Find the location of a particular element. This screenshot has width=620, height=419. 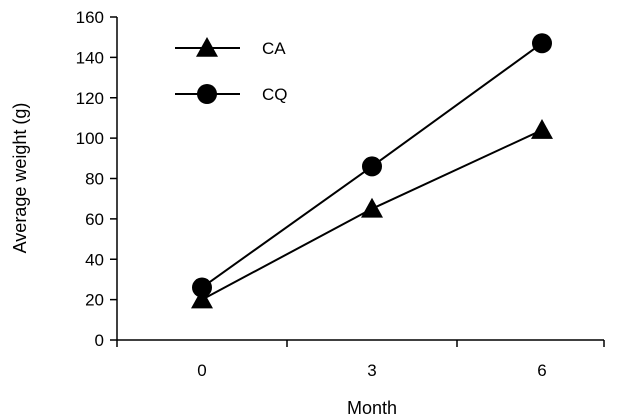

y-tick-label: 100 is located at coordinates (90, 138).